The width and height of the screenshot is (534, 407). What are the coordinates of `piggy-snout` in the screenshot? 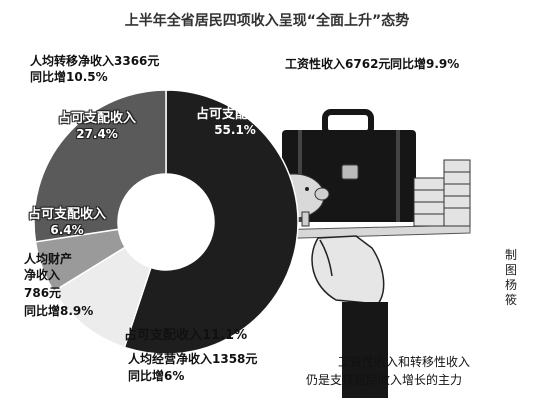 It's located at (322, 194).